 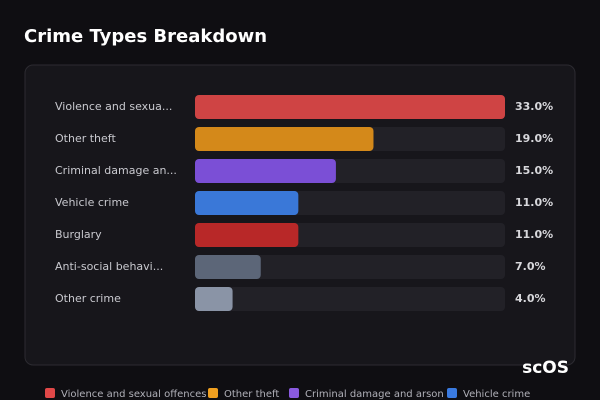 I want to click on category-label: Vehicle crime, so click(x=92, y=202).